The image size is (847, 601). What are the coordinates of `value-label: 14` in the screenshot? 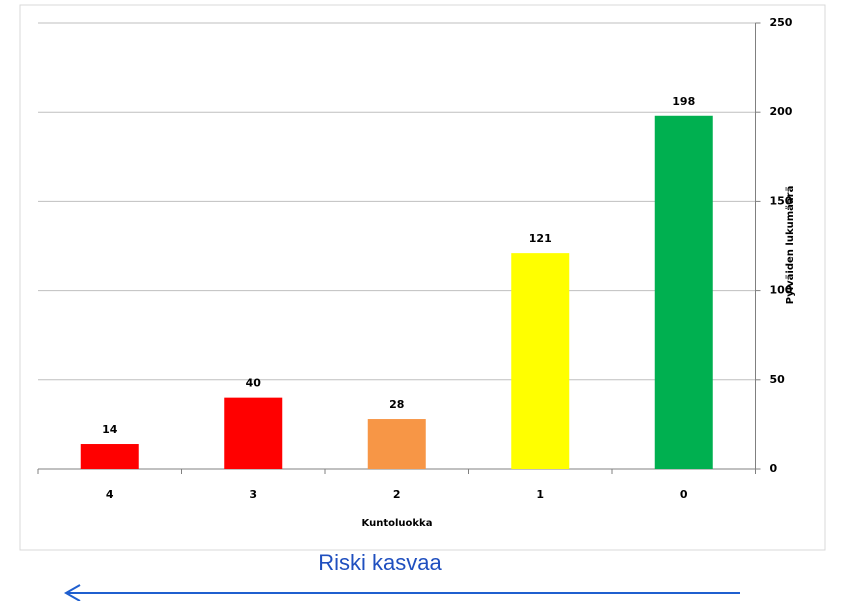 It's located at (110, 429).